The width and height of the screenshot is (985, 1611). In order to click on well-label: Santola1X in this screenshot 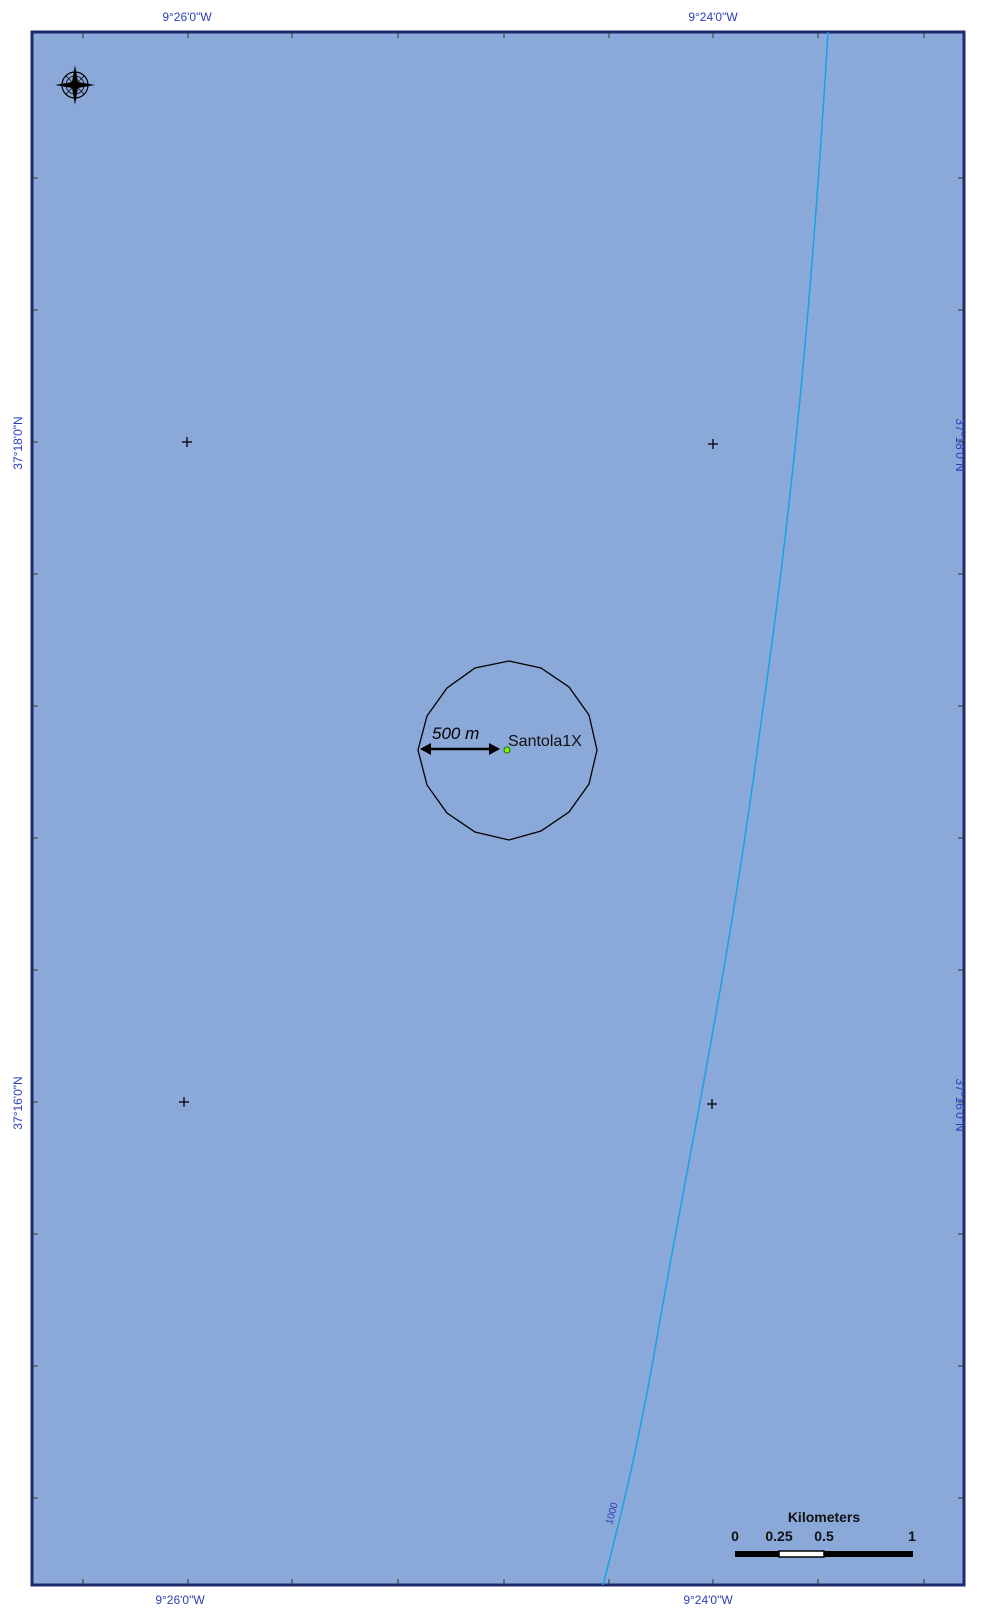, I will do `click(545, 741)`.